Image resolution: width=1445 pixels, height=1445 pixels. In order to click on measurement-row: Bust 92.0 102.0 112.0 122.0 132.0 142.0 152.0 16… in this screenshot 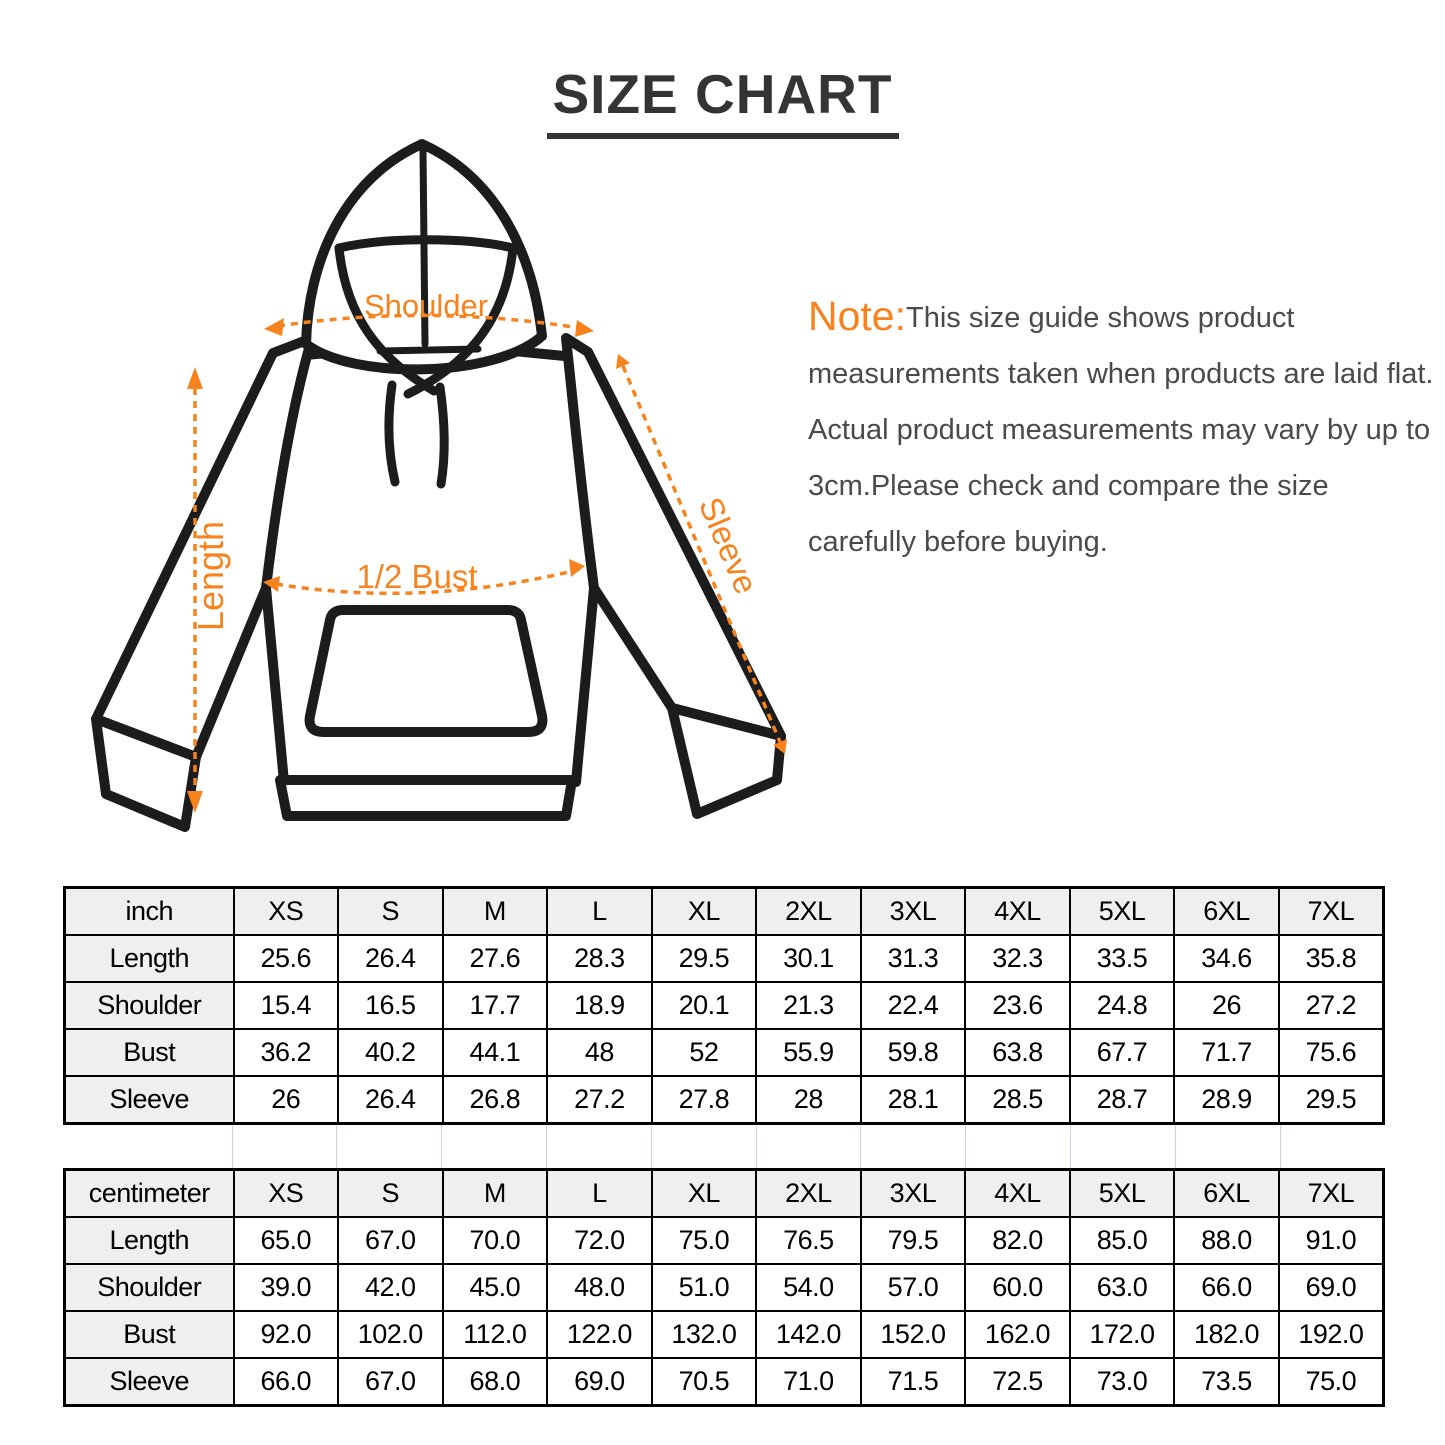, I will do `click(724, 1334)`.